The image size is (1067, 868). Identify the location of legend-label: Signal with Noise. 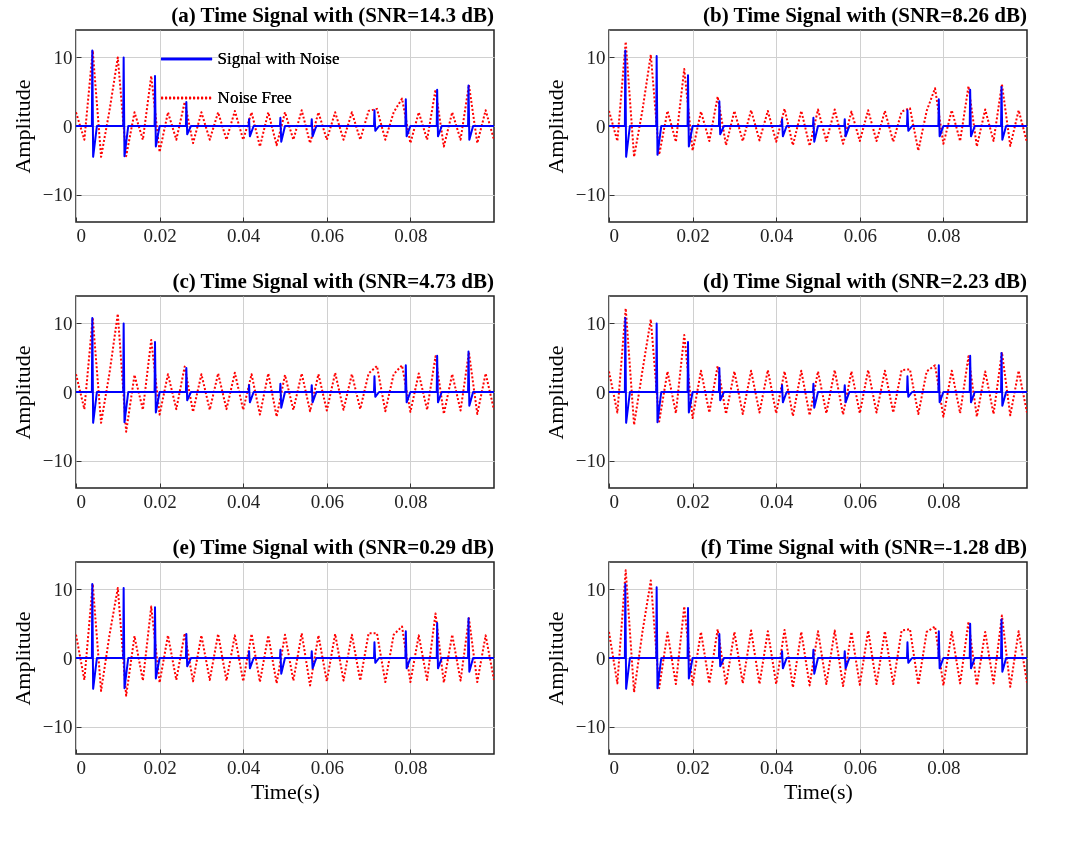
(278, 58).